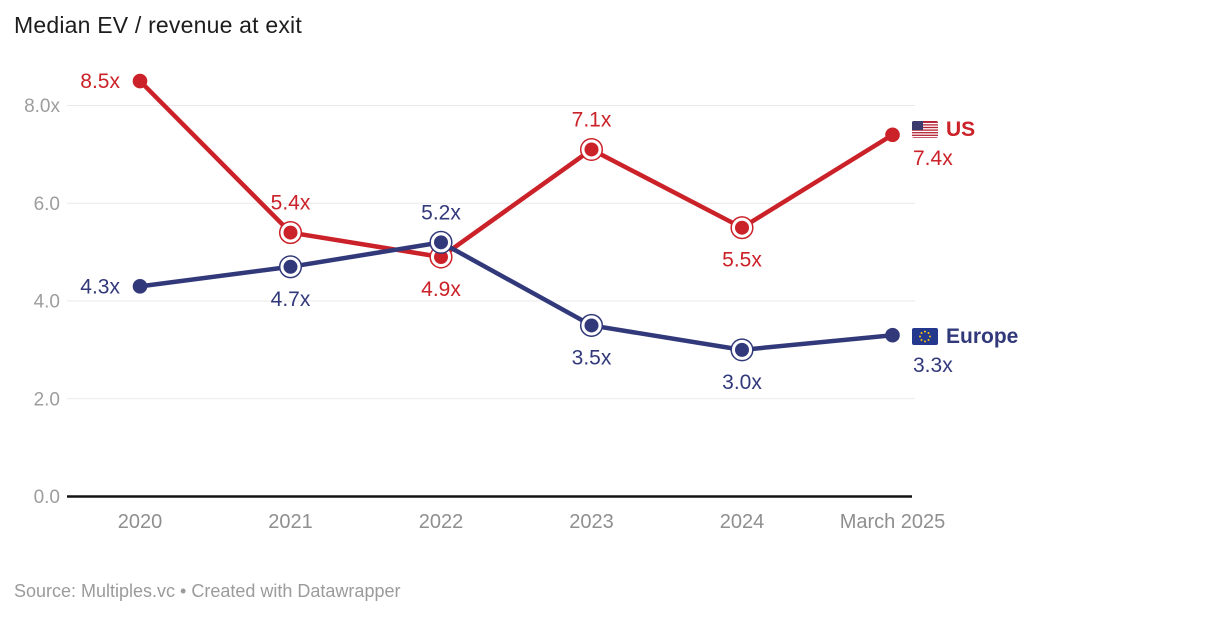  I want to click on legend-label-europe: Europe, so click(982, 336).